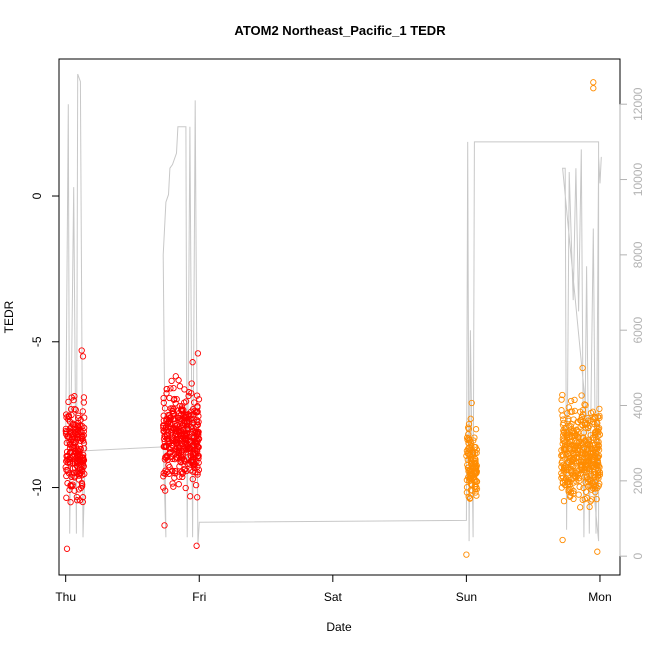 The image size is (650, 650). What do you see at coordinates (37, 195) in the screenshot?
I see `y-tick-label: 0` at bounding box center [37, 195].